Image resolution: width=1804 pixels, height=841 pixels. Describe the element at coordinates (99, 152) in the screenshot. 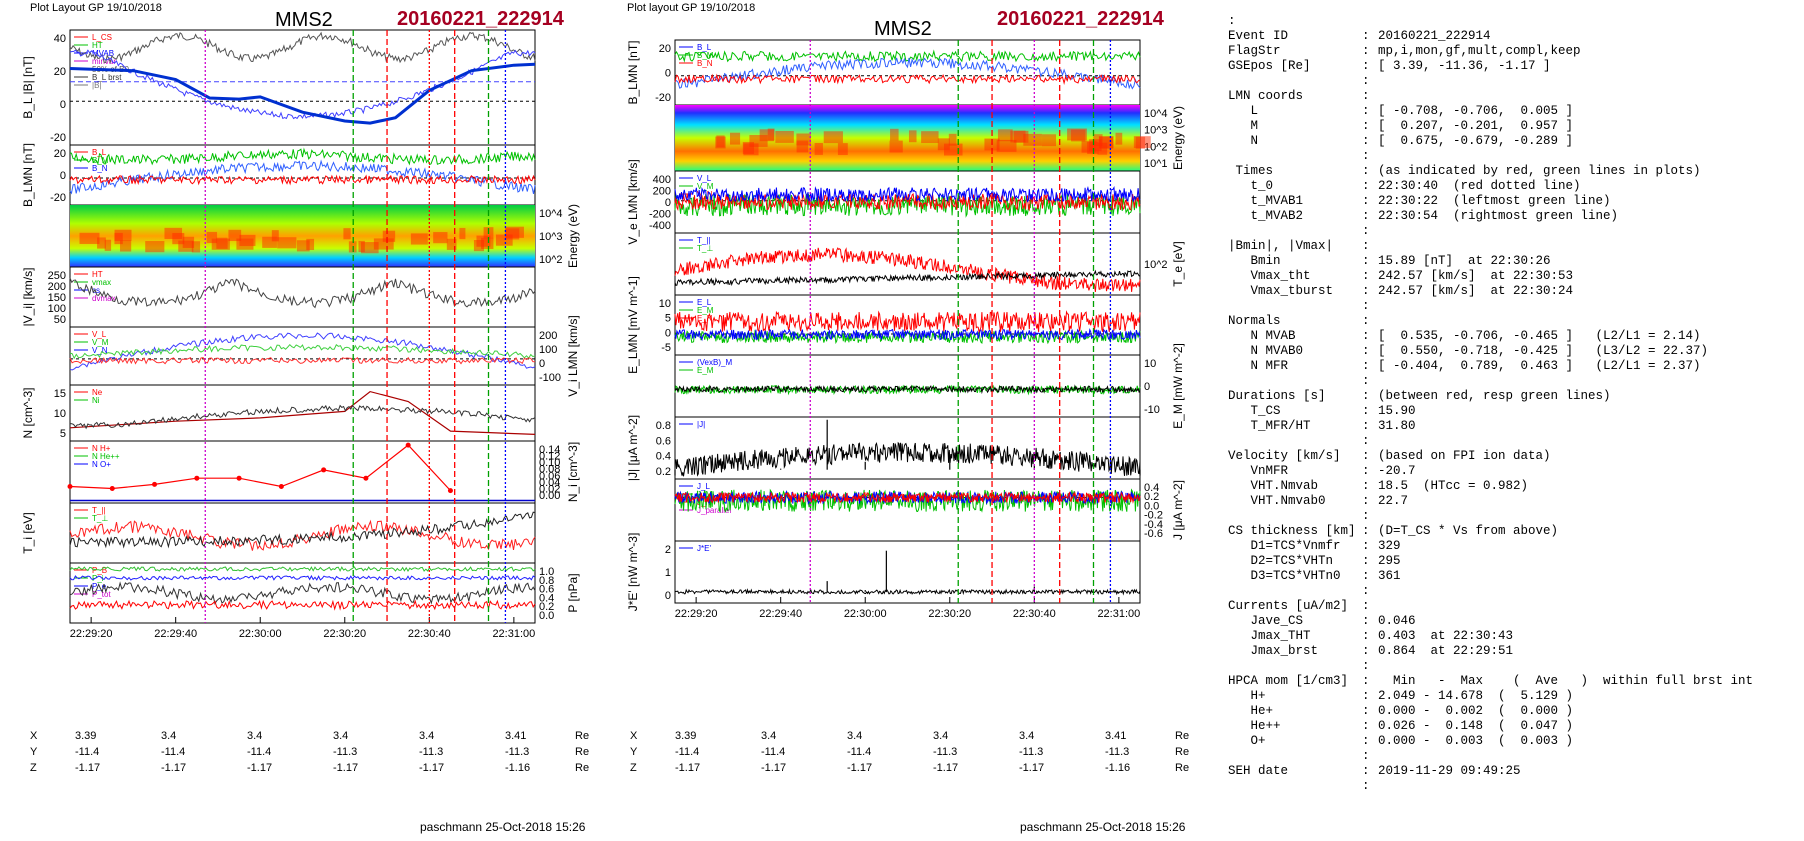

I see `legend-entry: B_L` at that location.